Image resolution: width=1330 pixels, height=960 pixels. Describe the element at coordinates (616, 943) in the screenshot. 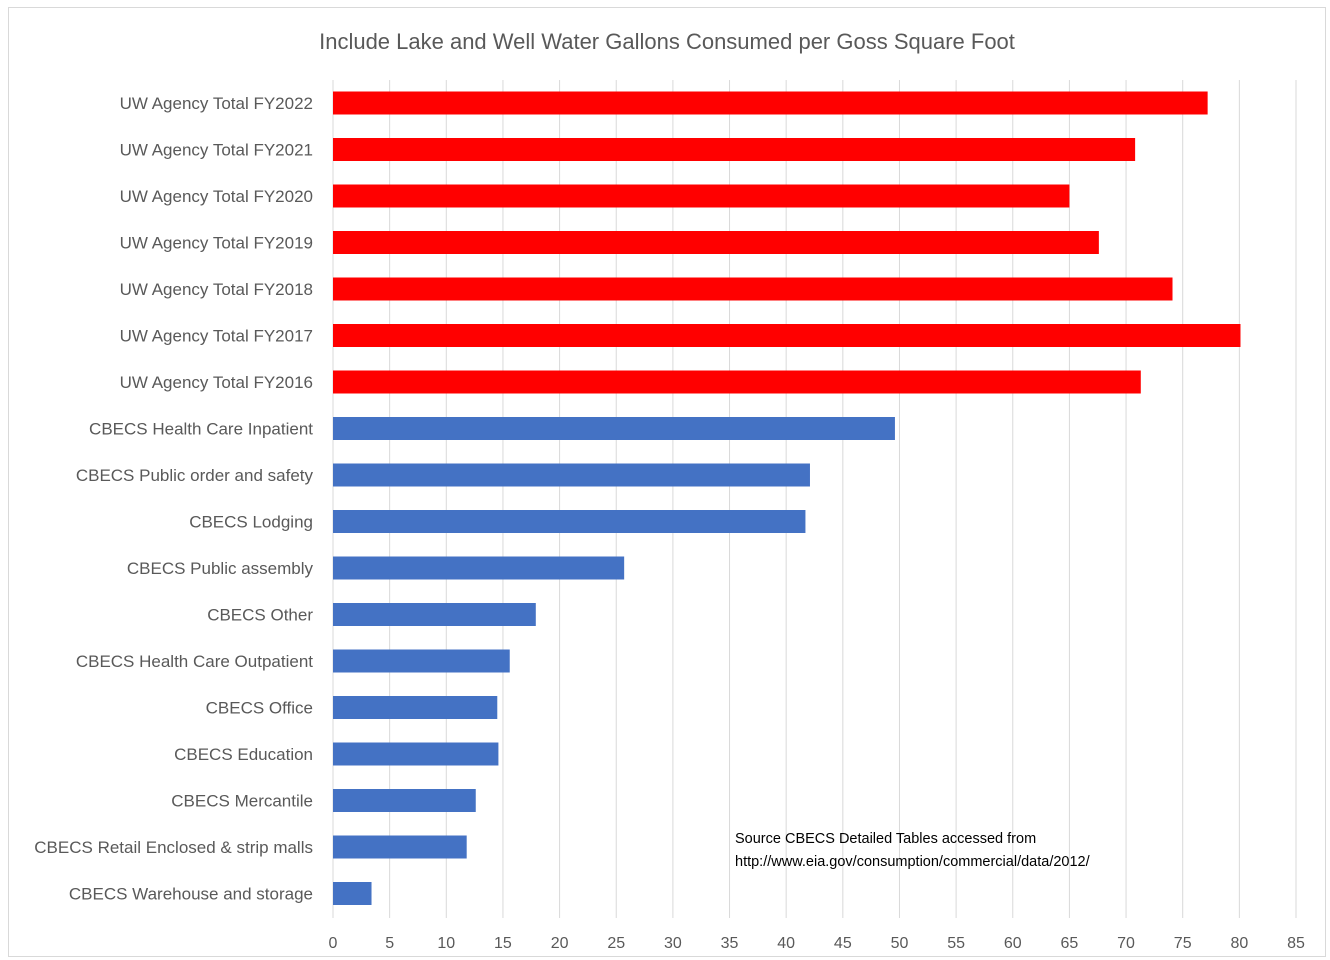

I see `x-tick-label-25: 25` at that location.